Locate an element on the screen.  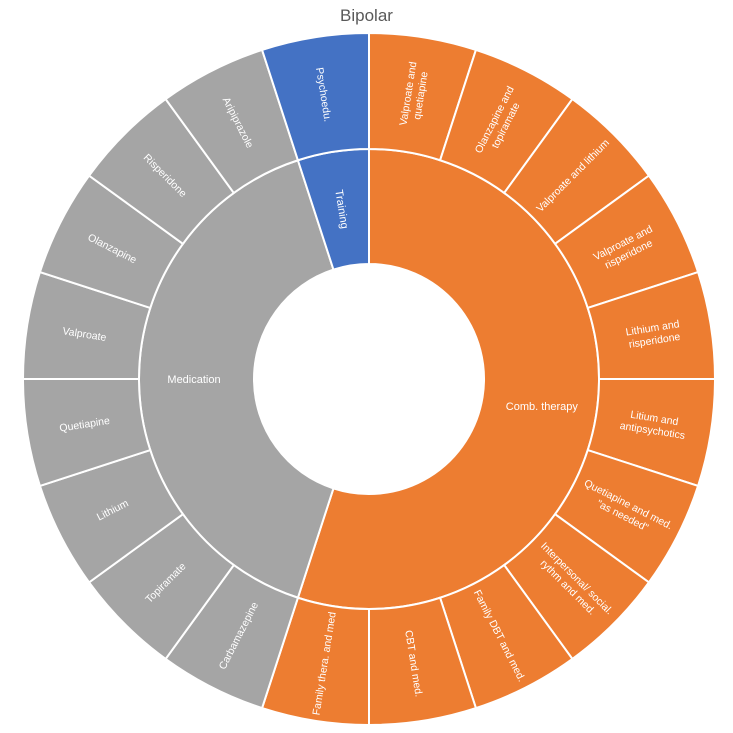
inner-label-comb-therapy: Comb. therapy is located at coordinates (542, 407).